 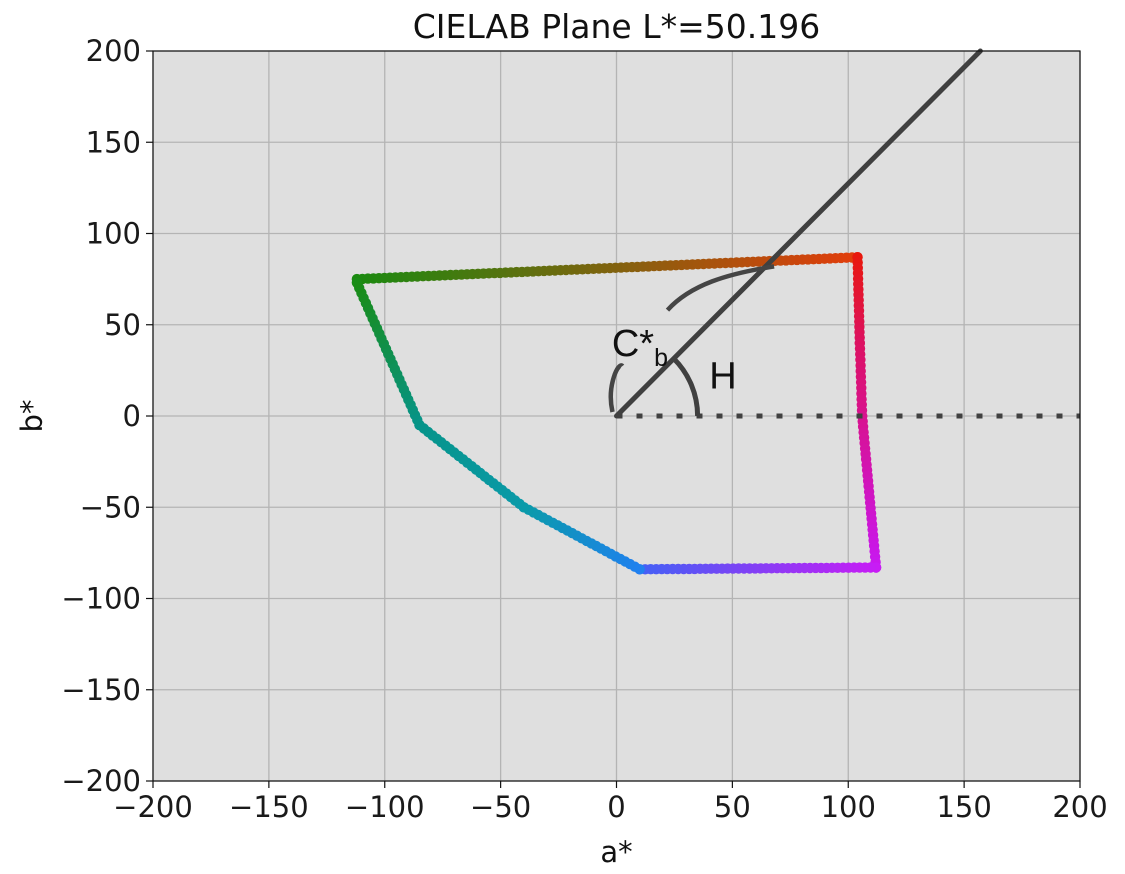 What do you see at coordinates (633, 344) in the screenshot?
I see `chroma-annotation-main: C*` at bounding box center [633, 344].